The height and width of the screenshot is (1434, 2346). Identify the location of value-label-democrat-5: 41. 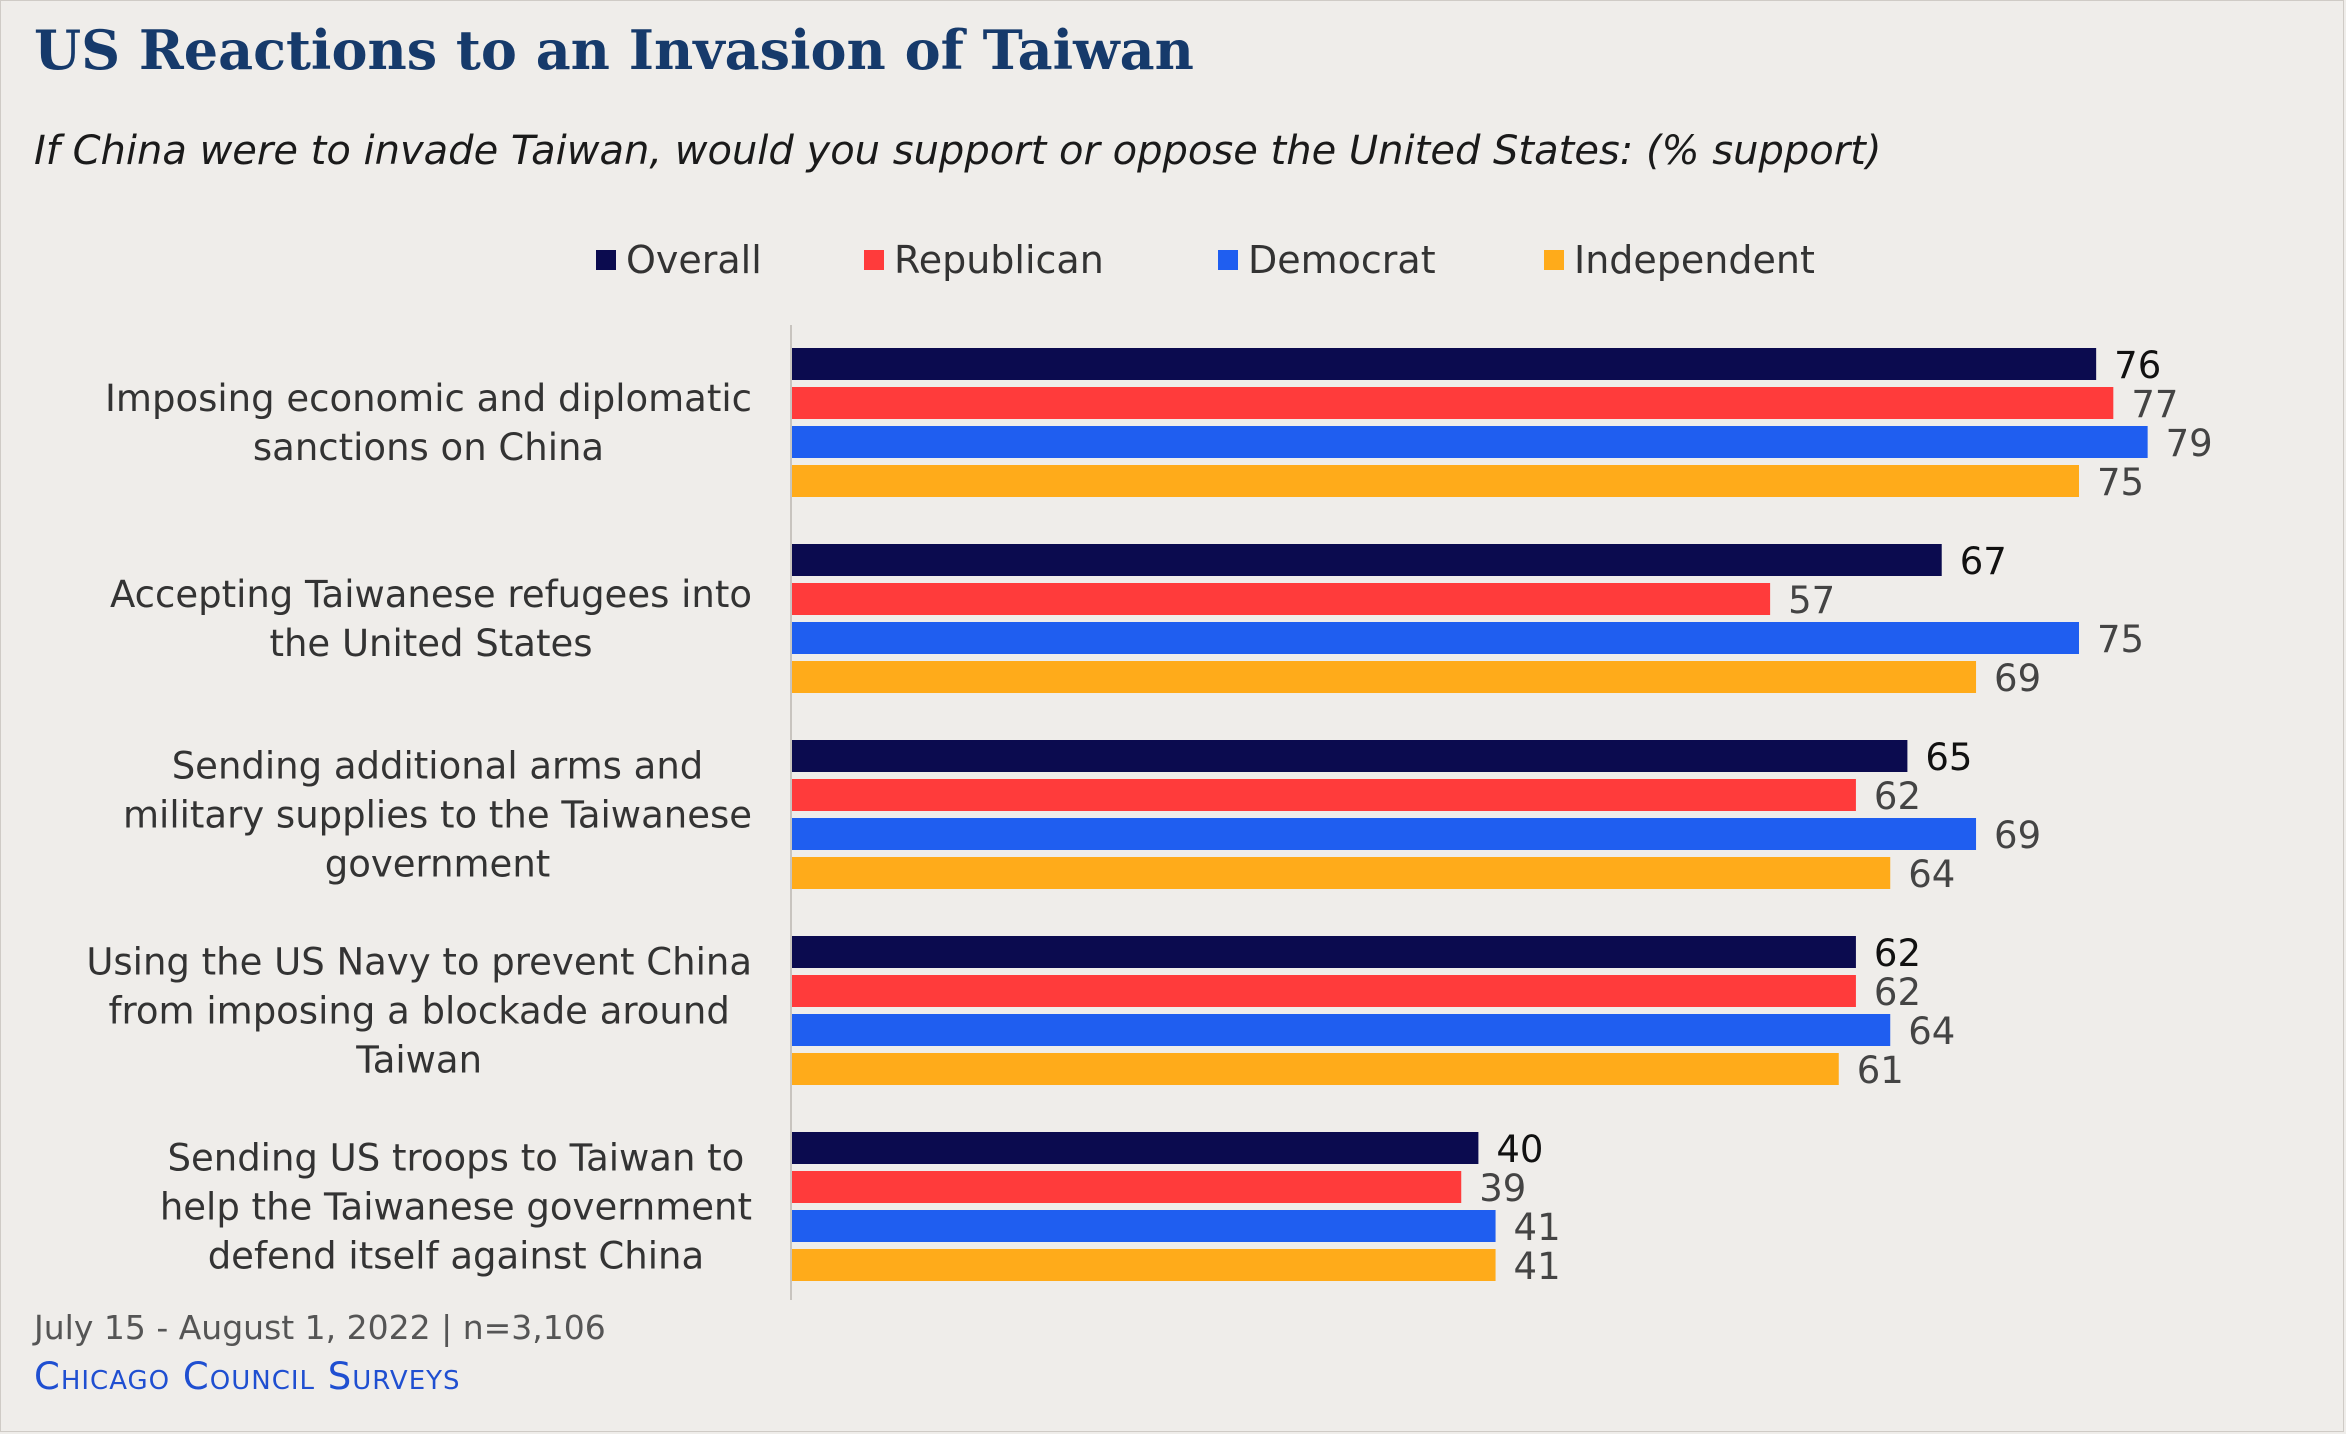
(1537, 1227).